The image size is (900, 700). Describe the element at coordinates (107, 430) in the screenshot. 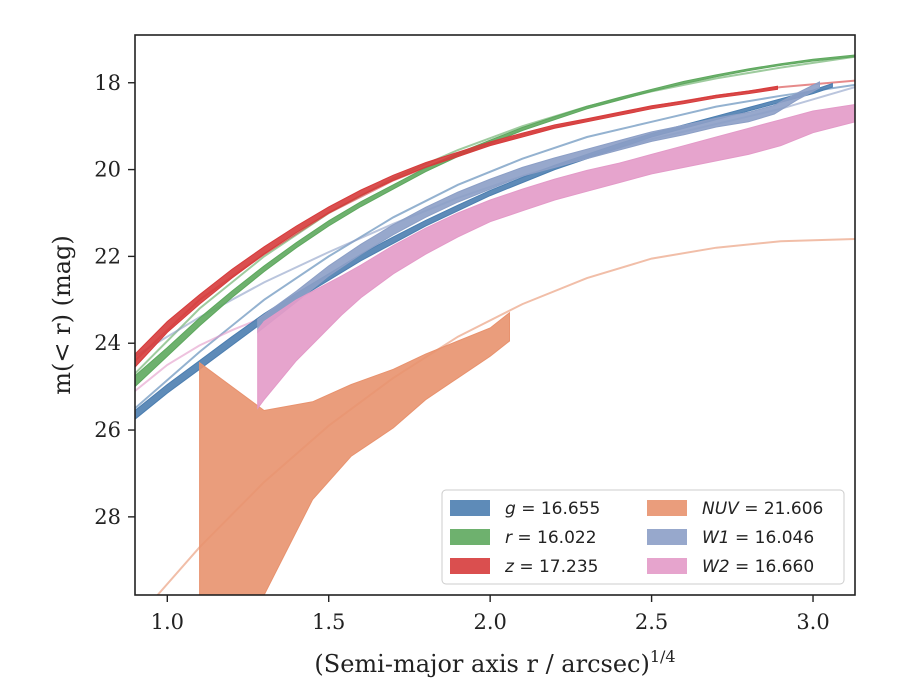

I see `y-tick-label: 26` at that location.